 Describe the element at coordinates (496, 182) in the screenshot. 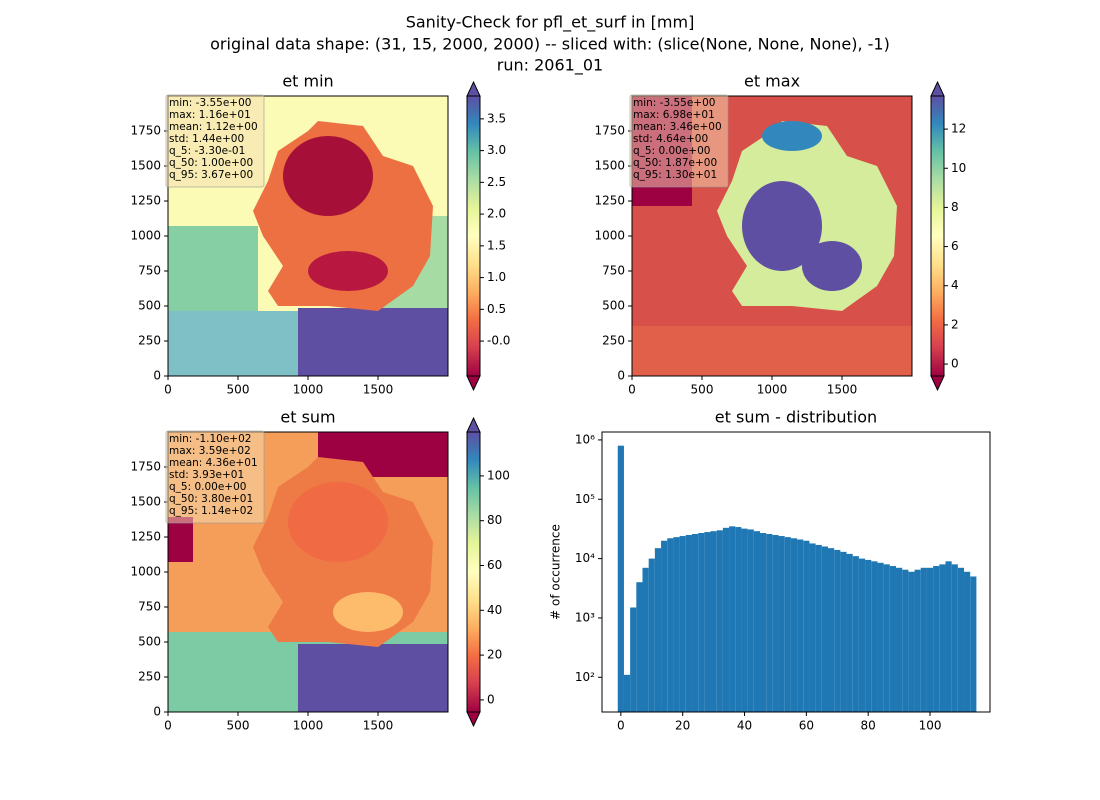

I see `colorbar-tick-label: 2.5` at that location.